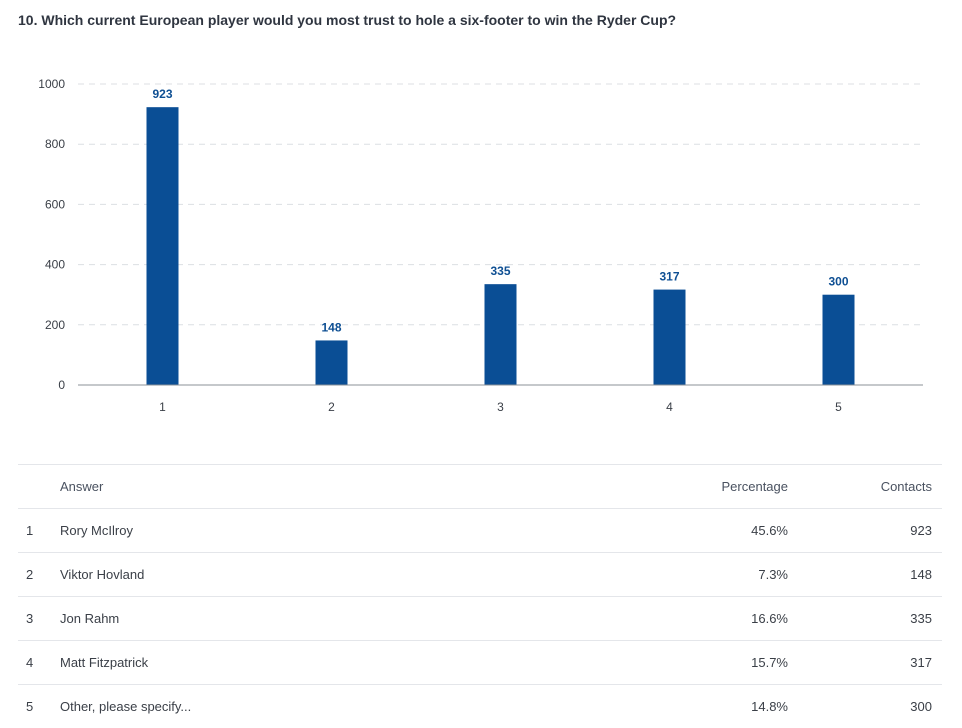  I want to click on row-percentage: 7.3%, so click(693, 575).